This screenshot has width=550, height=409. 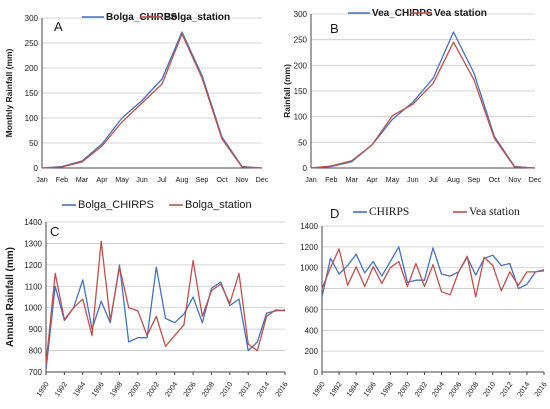 What do you see at coordinates (36, 329) in the screenshot?
I see `y-tick-label: 900` at bounding box center [36, 329].